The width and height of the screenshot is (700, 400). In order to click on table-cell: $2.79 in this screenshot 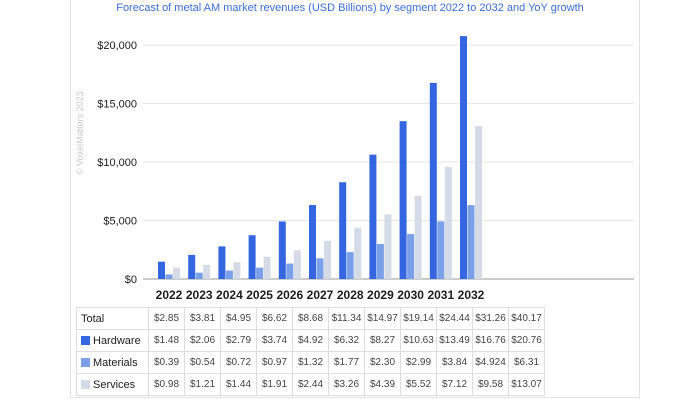, I will do `click(238, 340)`.